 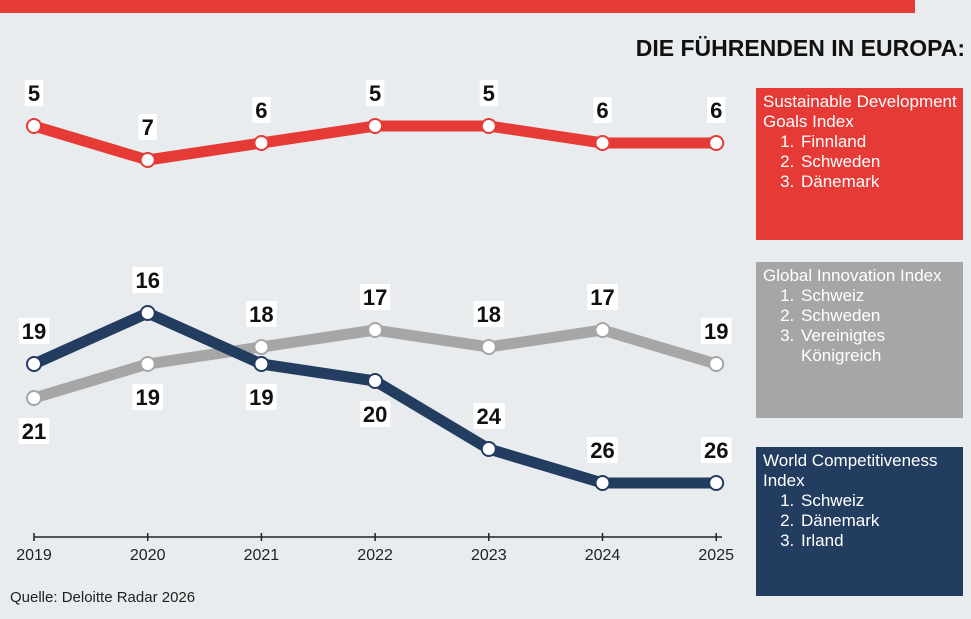 I want to click on data-label: 18, so click(x=489, y=314).